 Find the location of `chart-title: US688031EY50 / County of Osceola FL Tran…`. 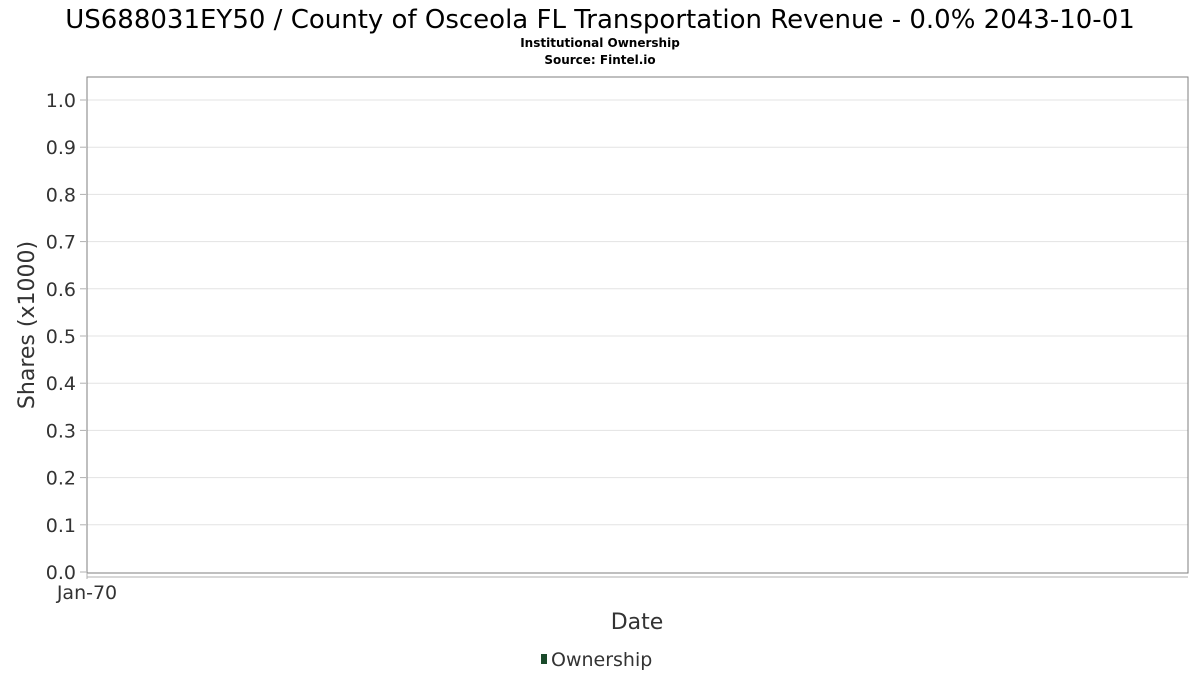

chart-title: US688031EY50 / County of Osceola FL Tran… is located at coordinates (600, 20).